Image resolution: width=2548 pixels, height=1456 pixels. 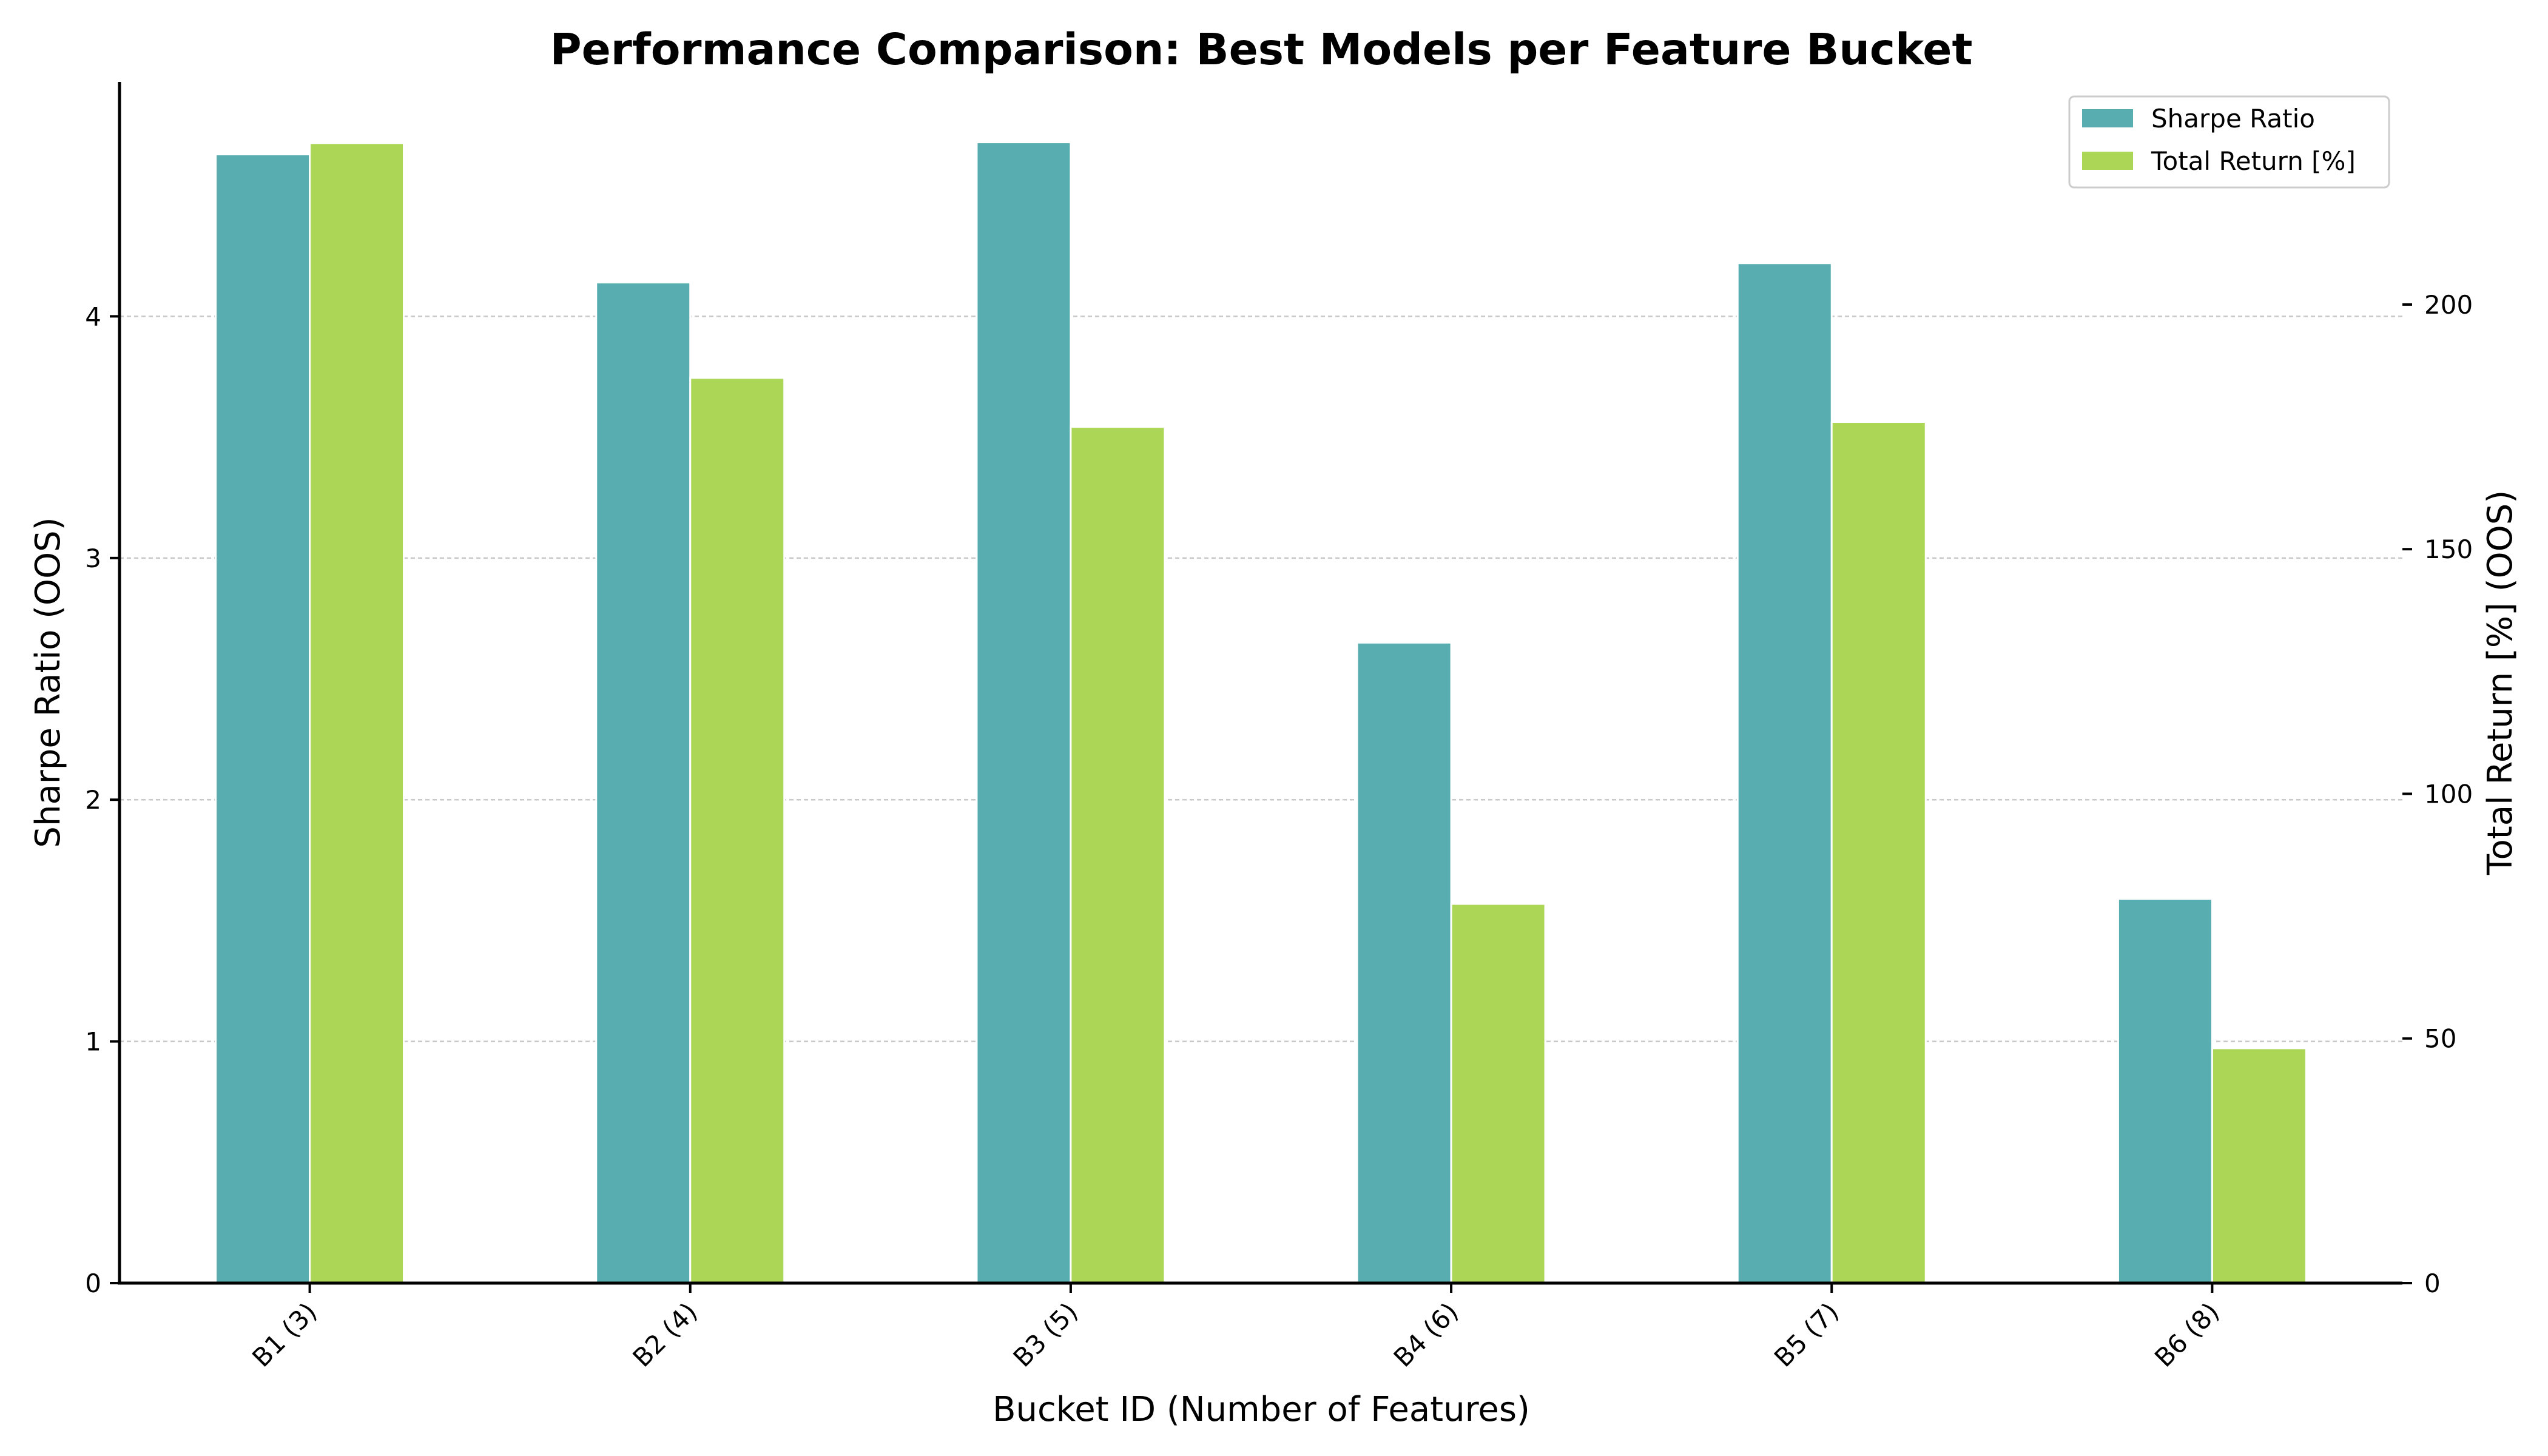 What do you see at coordinates (1261, 1409) in the screenshot?
I see `x-axis-label: Bucket ID (Number of Features)` at bounding box center [1261, 1409].